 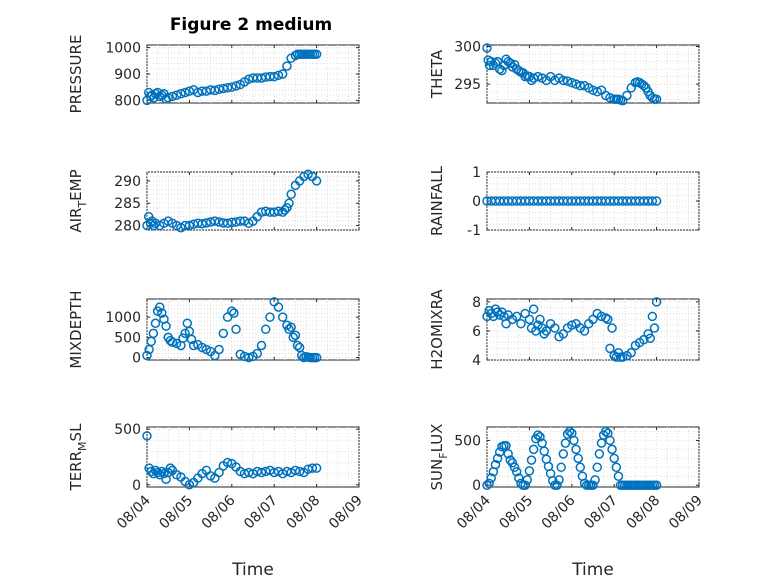 I want to click on mixdepth-y-axis-label: MIXDEPTH, so click(x=76, y=329).